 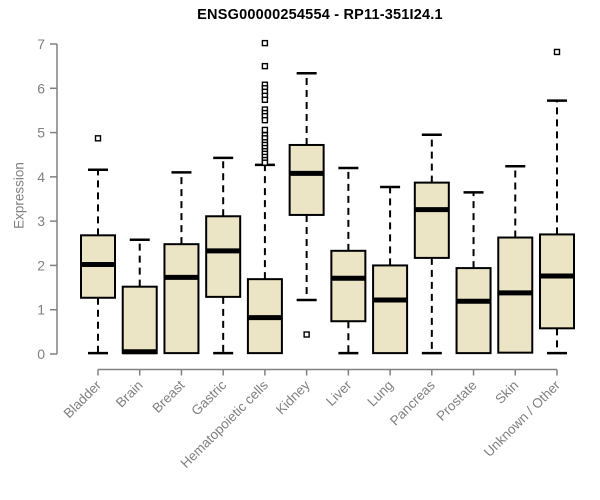 What do you see at coordinates (83, 399) in the screenshot?
I see `x-tick-label: Bladder` at bounding box center [83, 399].